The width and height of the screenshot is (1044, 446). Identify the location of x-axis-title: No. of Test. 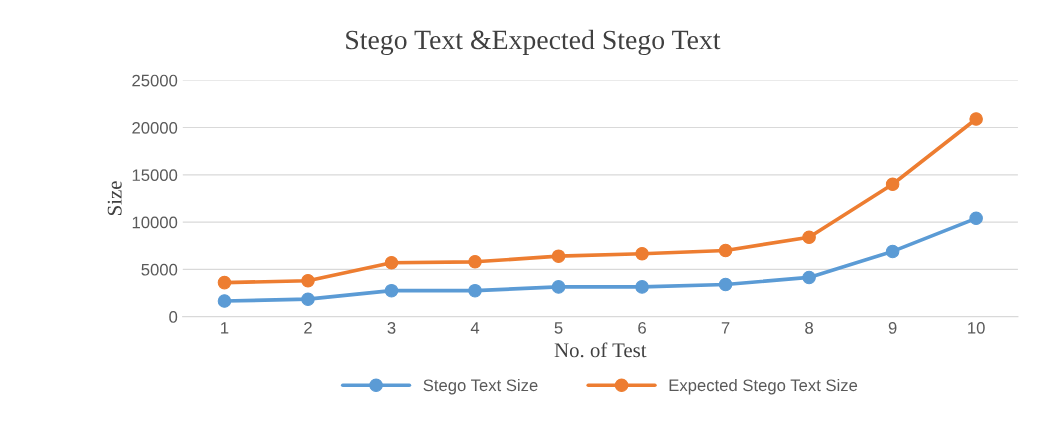
(600, 350).